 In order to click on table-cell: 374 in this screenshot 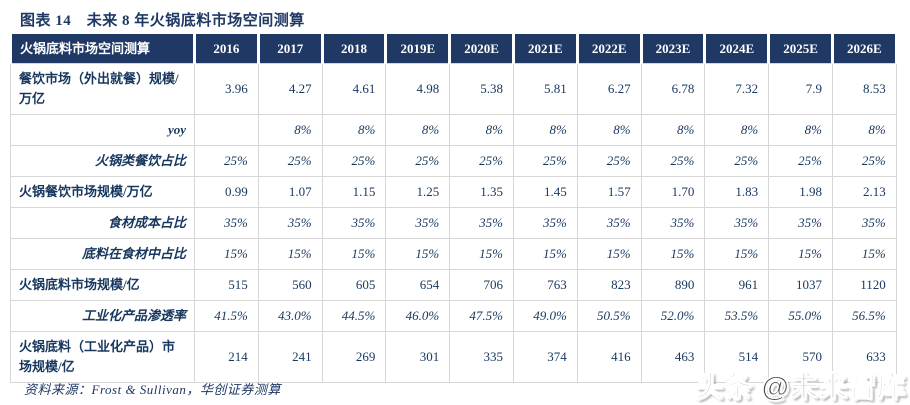, I will do `click(545, 357)`.